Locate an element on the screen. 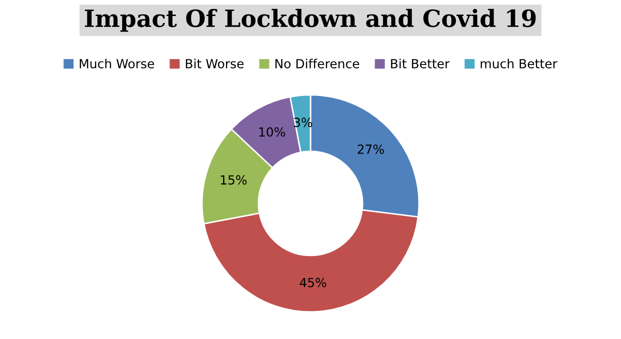 This screenshot has width=621, height=339. legend-label: Bit Better is located at coordinates (420, 63).